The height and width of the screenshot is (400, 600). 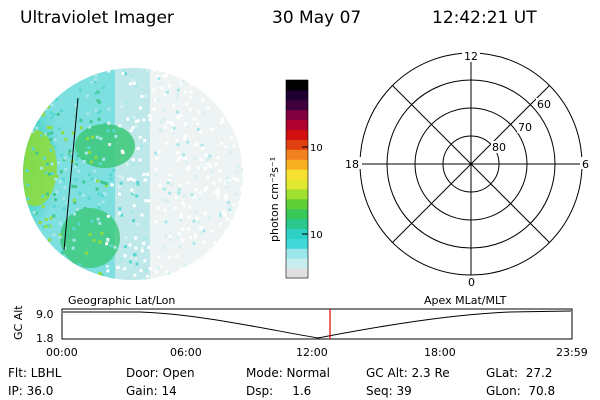 What do you see at coordinates (31, 391) in the screenshot?
I see `ip-info: IP: 36.0` at bounding box center [31, 391].